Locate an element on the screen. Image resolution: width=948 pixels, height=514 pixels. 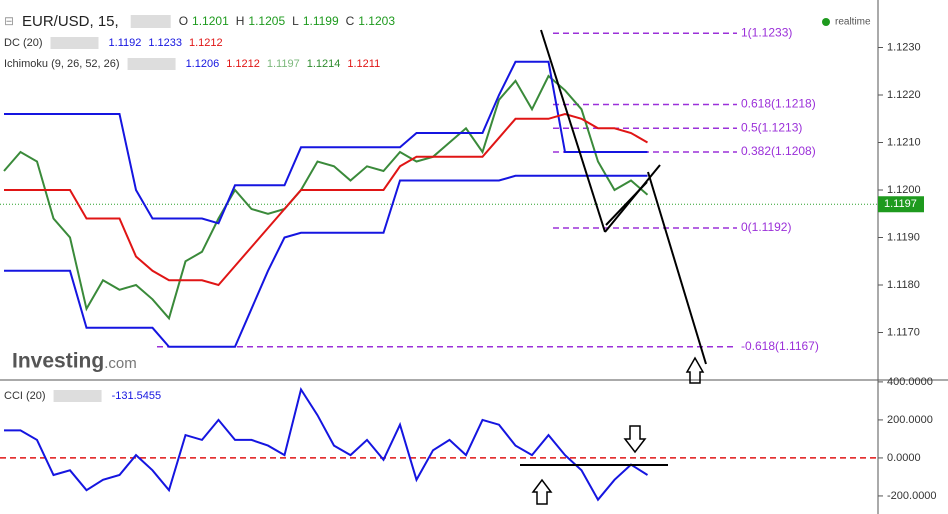
y-tick-label: 1.1170 is located at coordinates (903, 332).